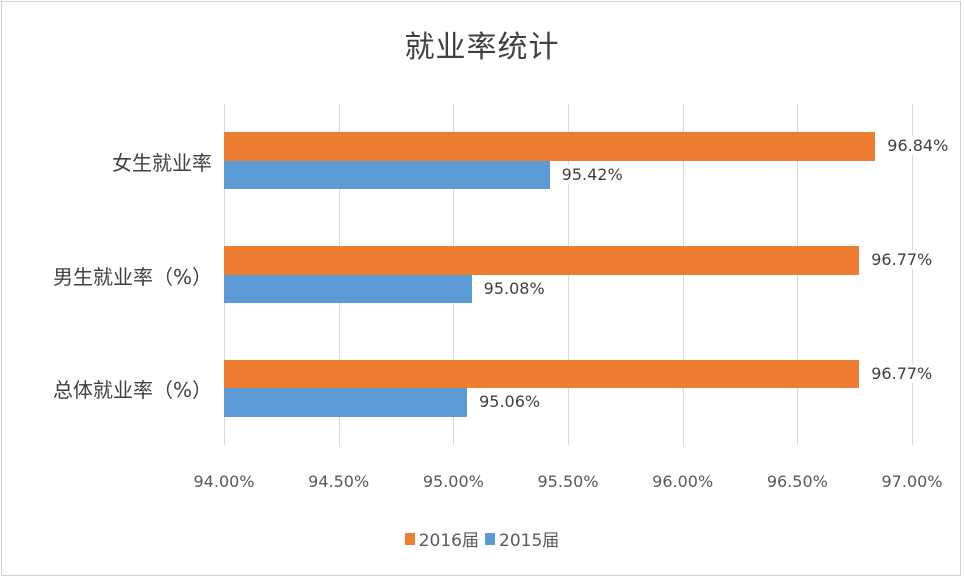 The image size is (964, 580). Describe the element at coordinates (224, 481) in the screenshot. I see `x-tick-label: 94.00%` at that location.